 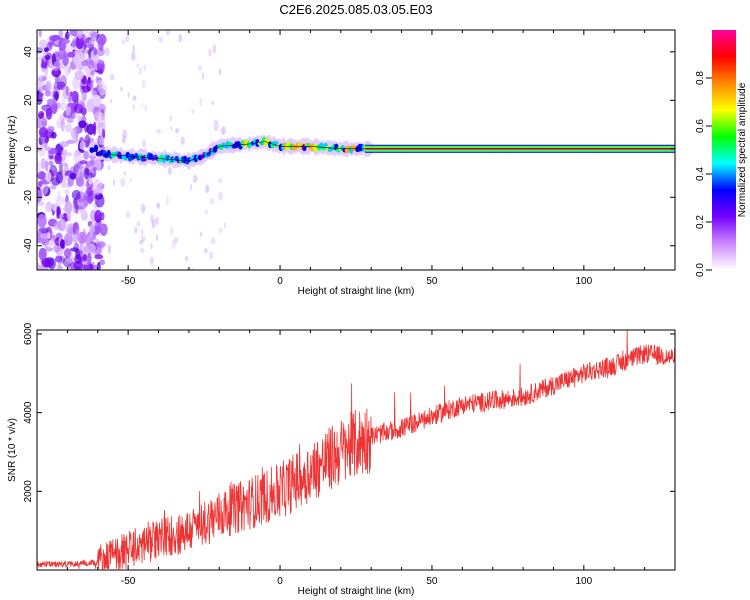 What do you see at coordinates (280, 281) in the screenshot?
I see `spectrogram-x-tick-label: 0` at bounding box center [280, 281].